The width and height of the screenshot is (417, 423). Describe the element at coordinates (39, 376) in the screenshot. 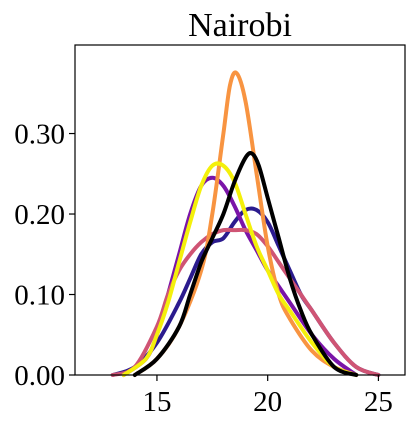

I see `y-tick-label: 0.00` at that location.